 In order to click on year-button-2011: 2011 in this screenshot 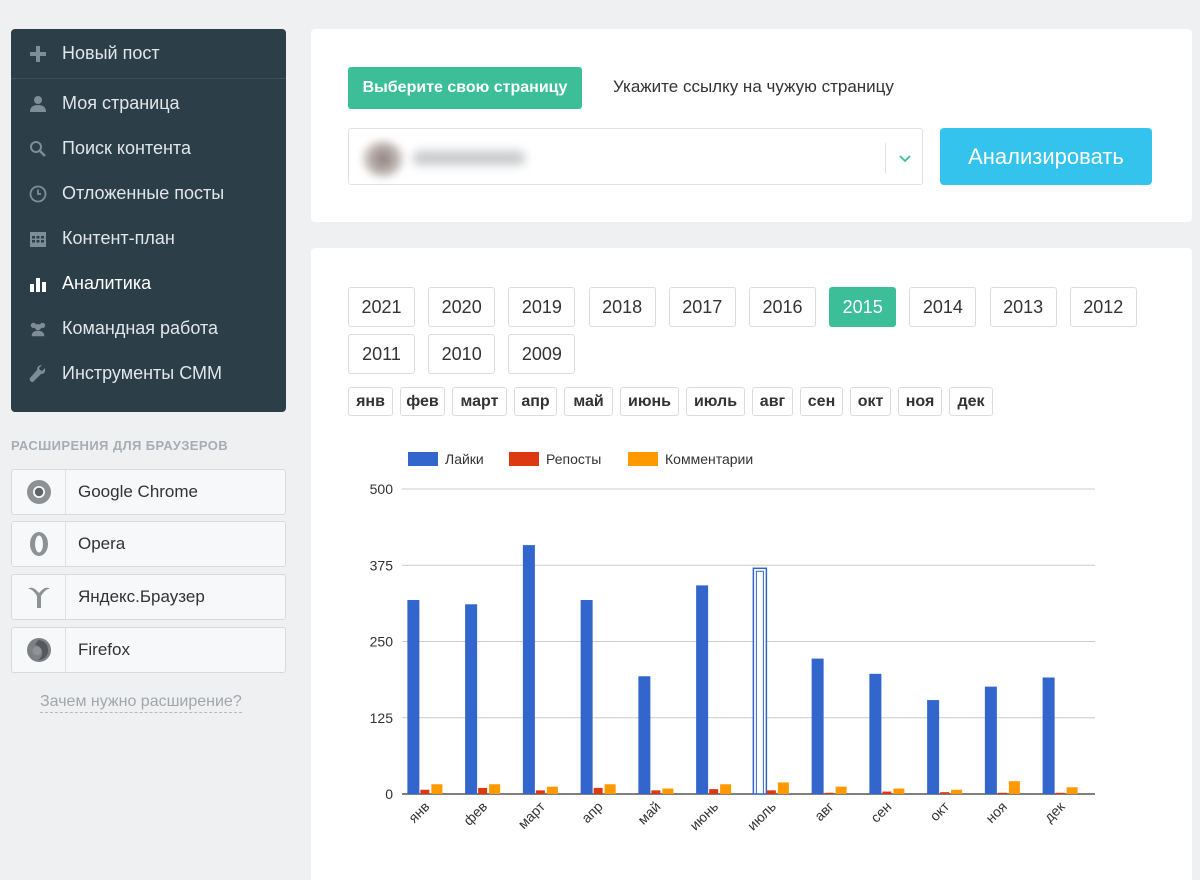, I will do `click(381, 354)`.